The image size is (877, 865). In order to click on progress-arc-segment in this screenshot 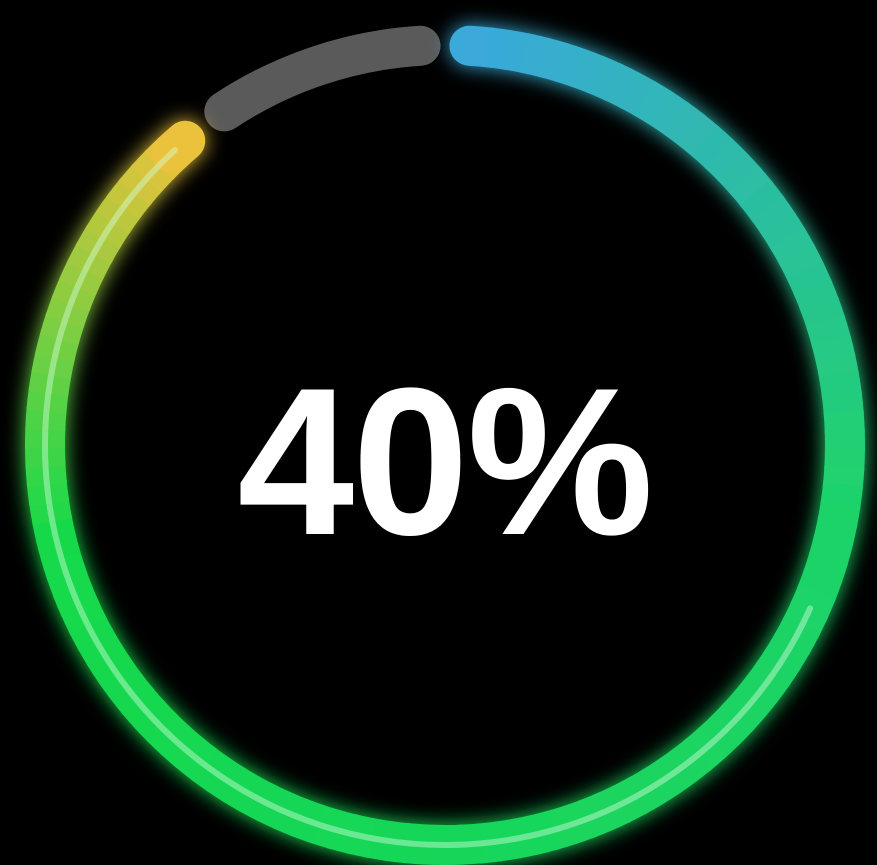, I will do `click(178, 147)`.